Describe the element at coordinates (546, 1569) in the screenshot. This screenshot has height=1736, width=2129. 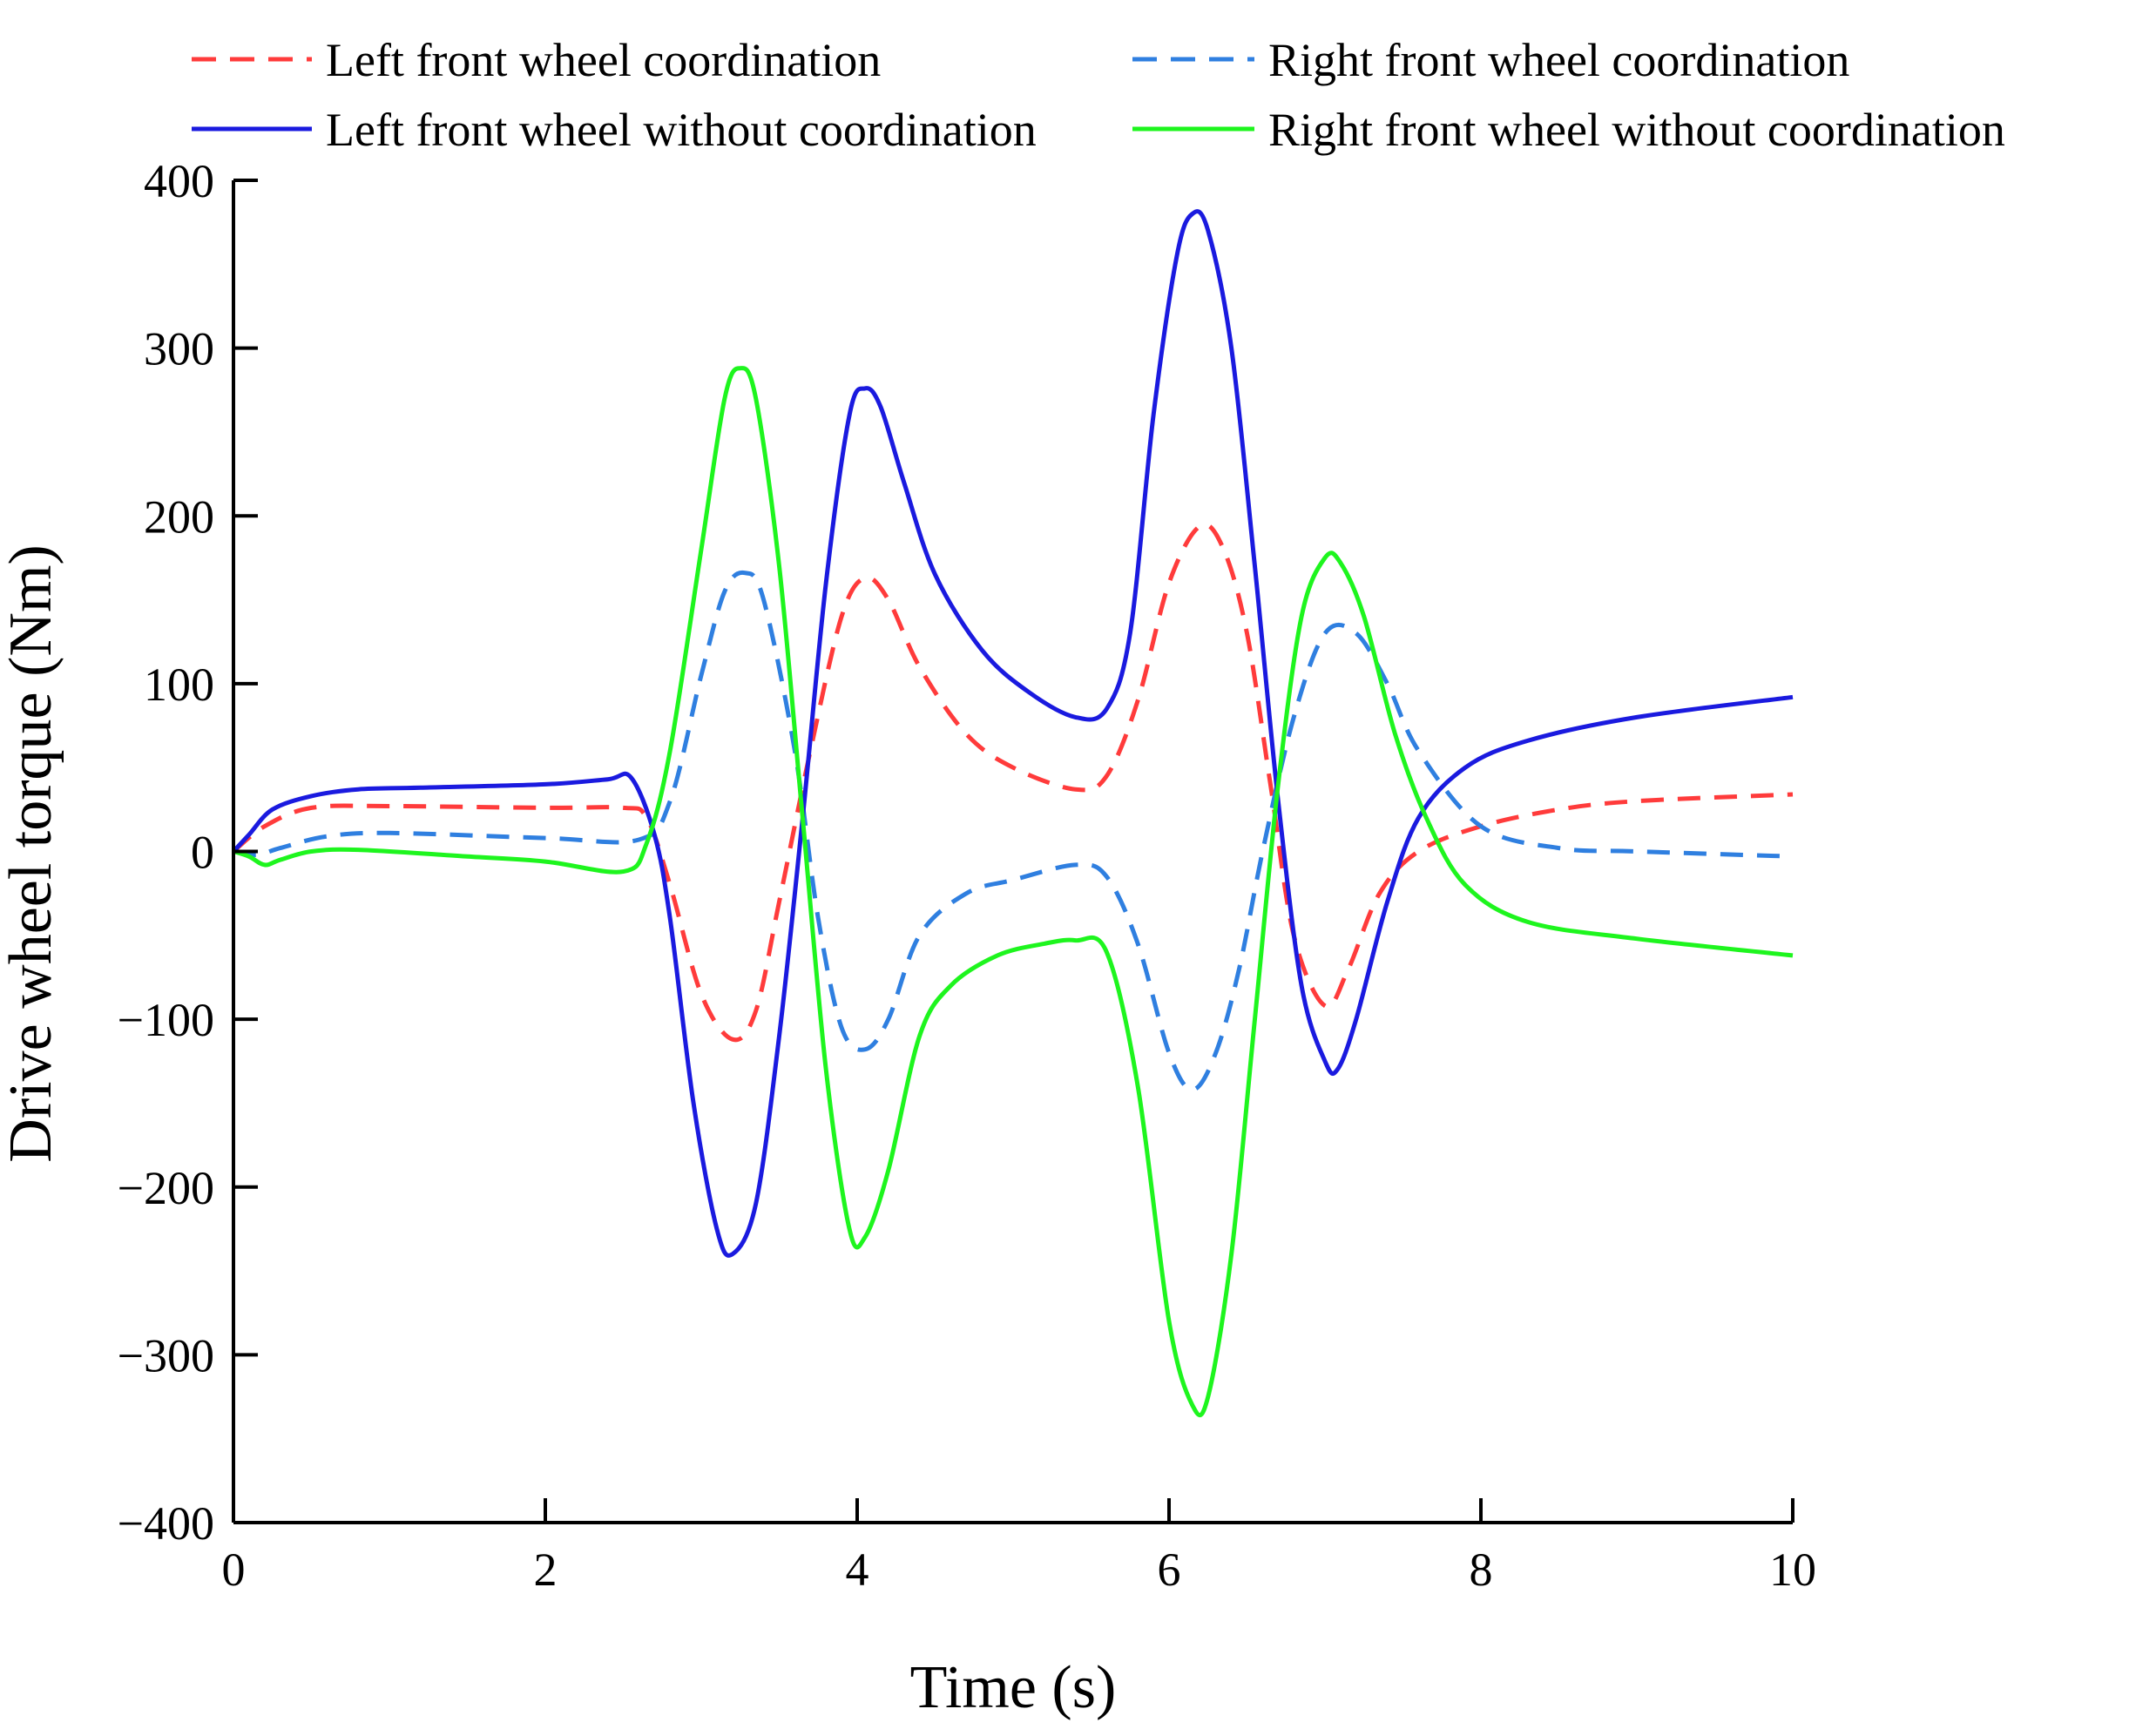
I see `x-tick-label: 2` at that location.